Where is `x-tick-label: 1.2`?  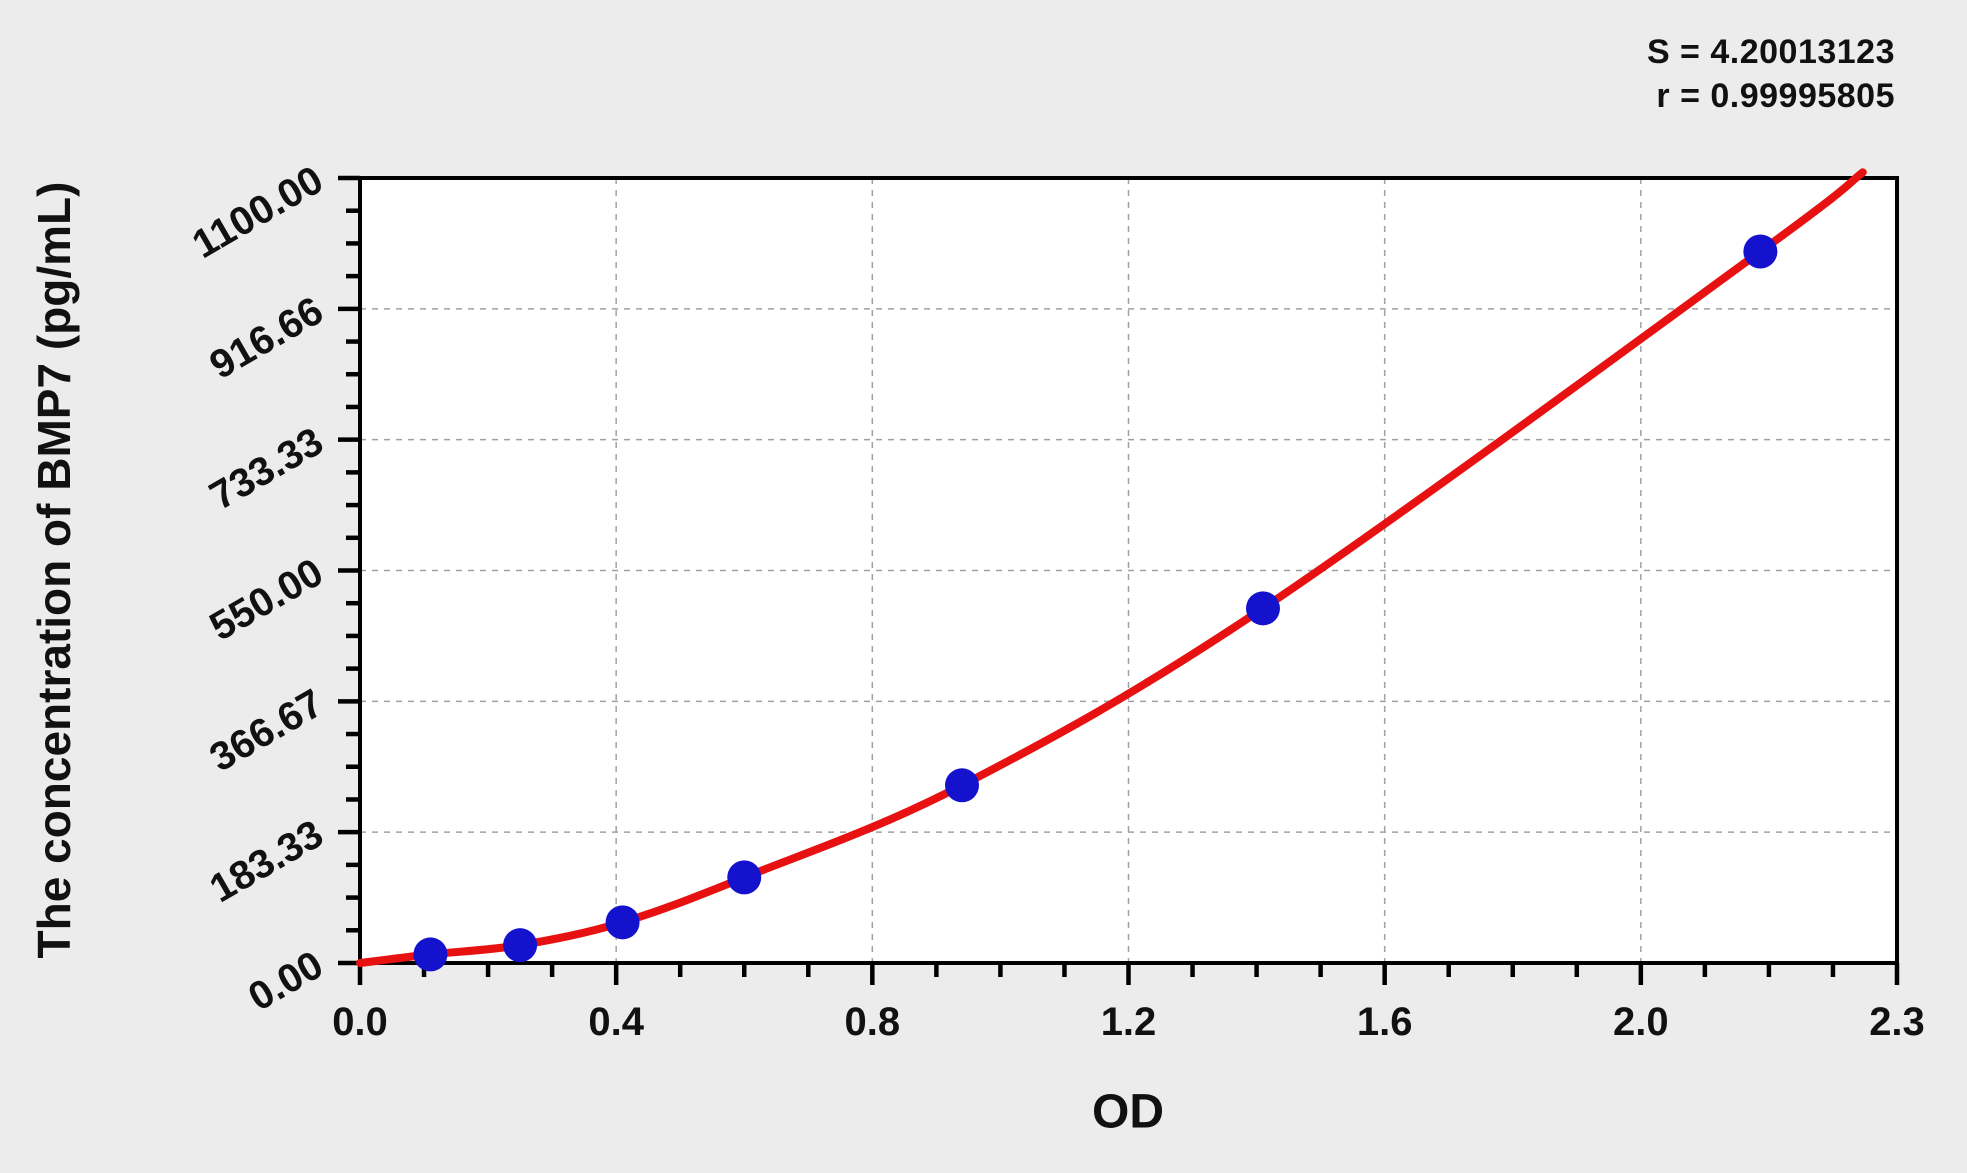 x-tick-label: 1.2 is located at coordinates (1129, 1022).